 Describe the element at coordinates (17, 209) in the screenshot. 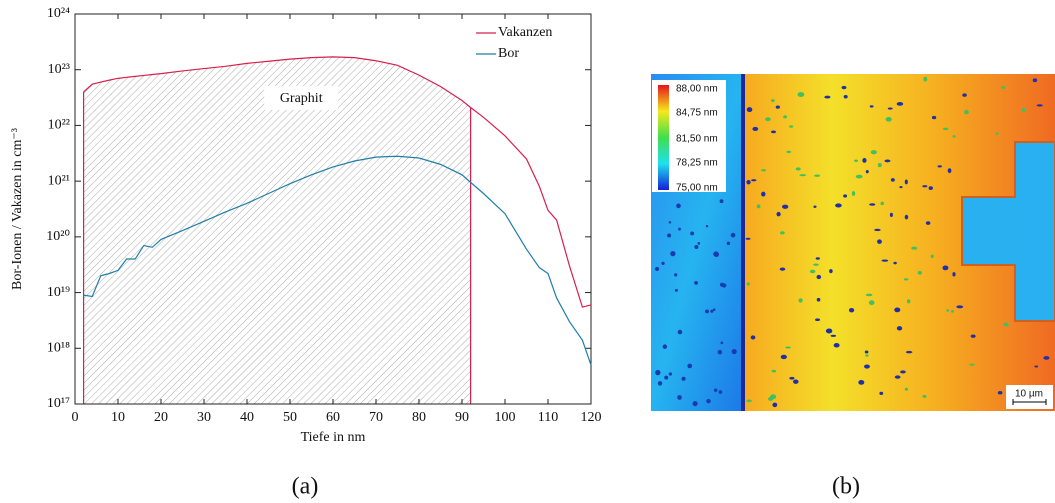

I see `y-axis-label: Bor-Ionen / Vakazen in cm⁻³` at that location.